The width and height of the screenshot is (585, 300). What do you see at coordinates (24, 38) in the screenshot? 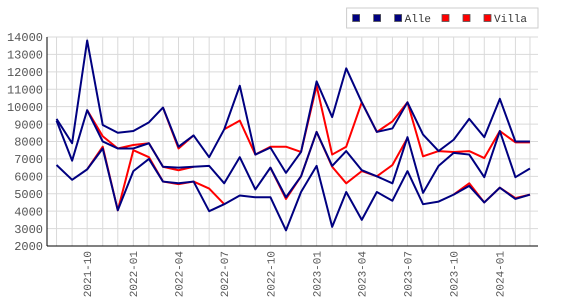
I see `y-tick-label: 14000` at bounding box center [24, 38].